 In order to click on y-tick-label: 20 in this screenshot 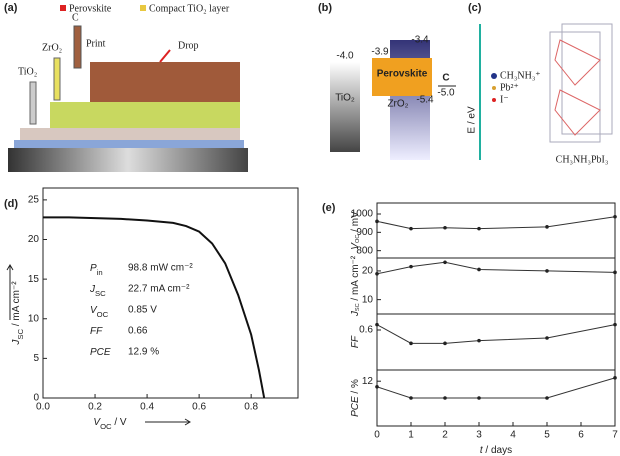, I will do `click(368, 271)`.